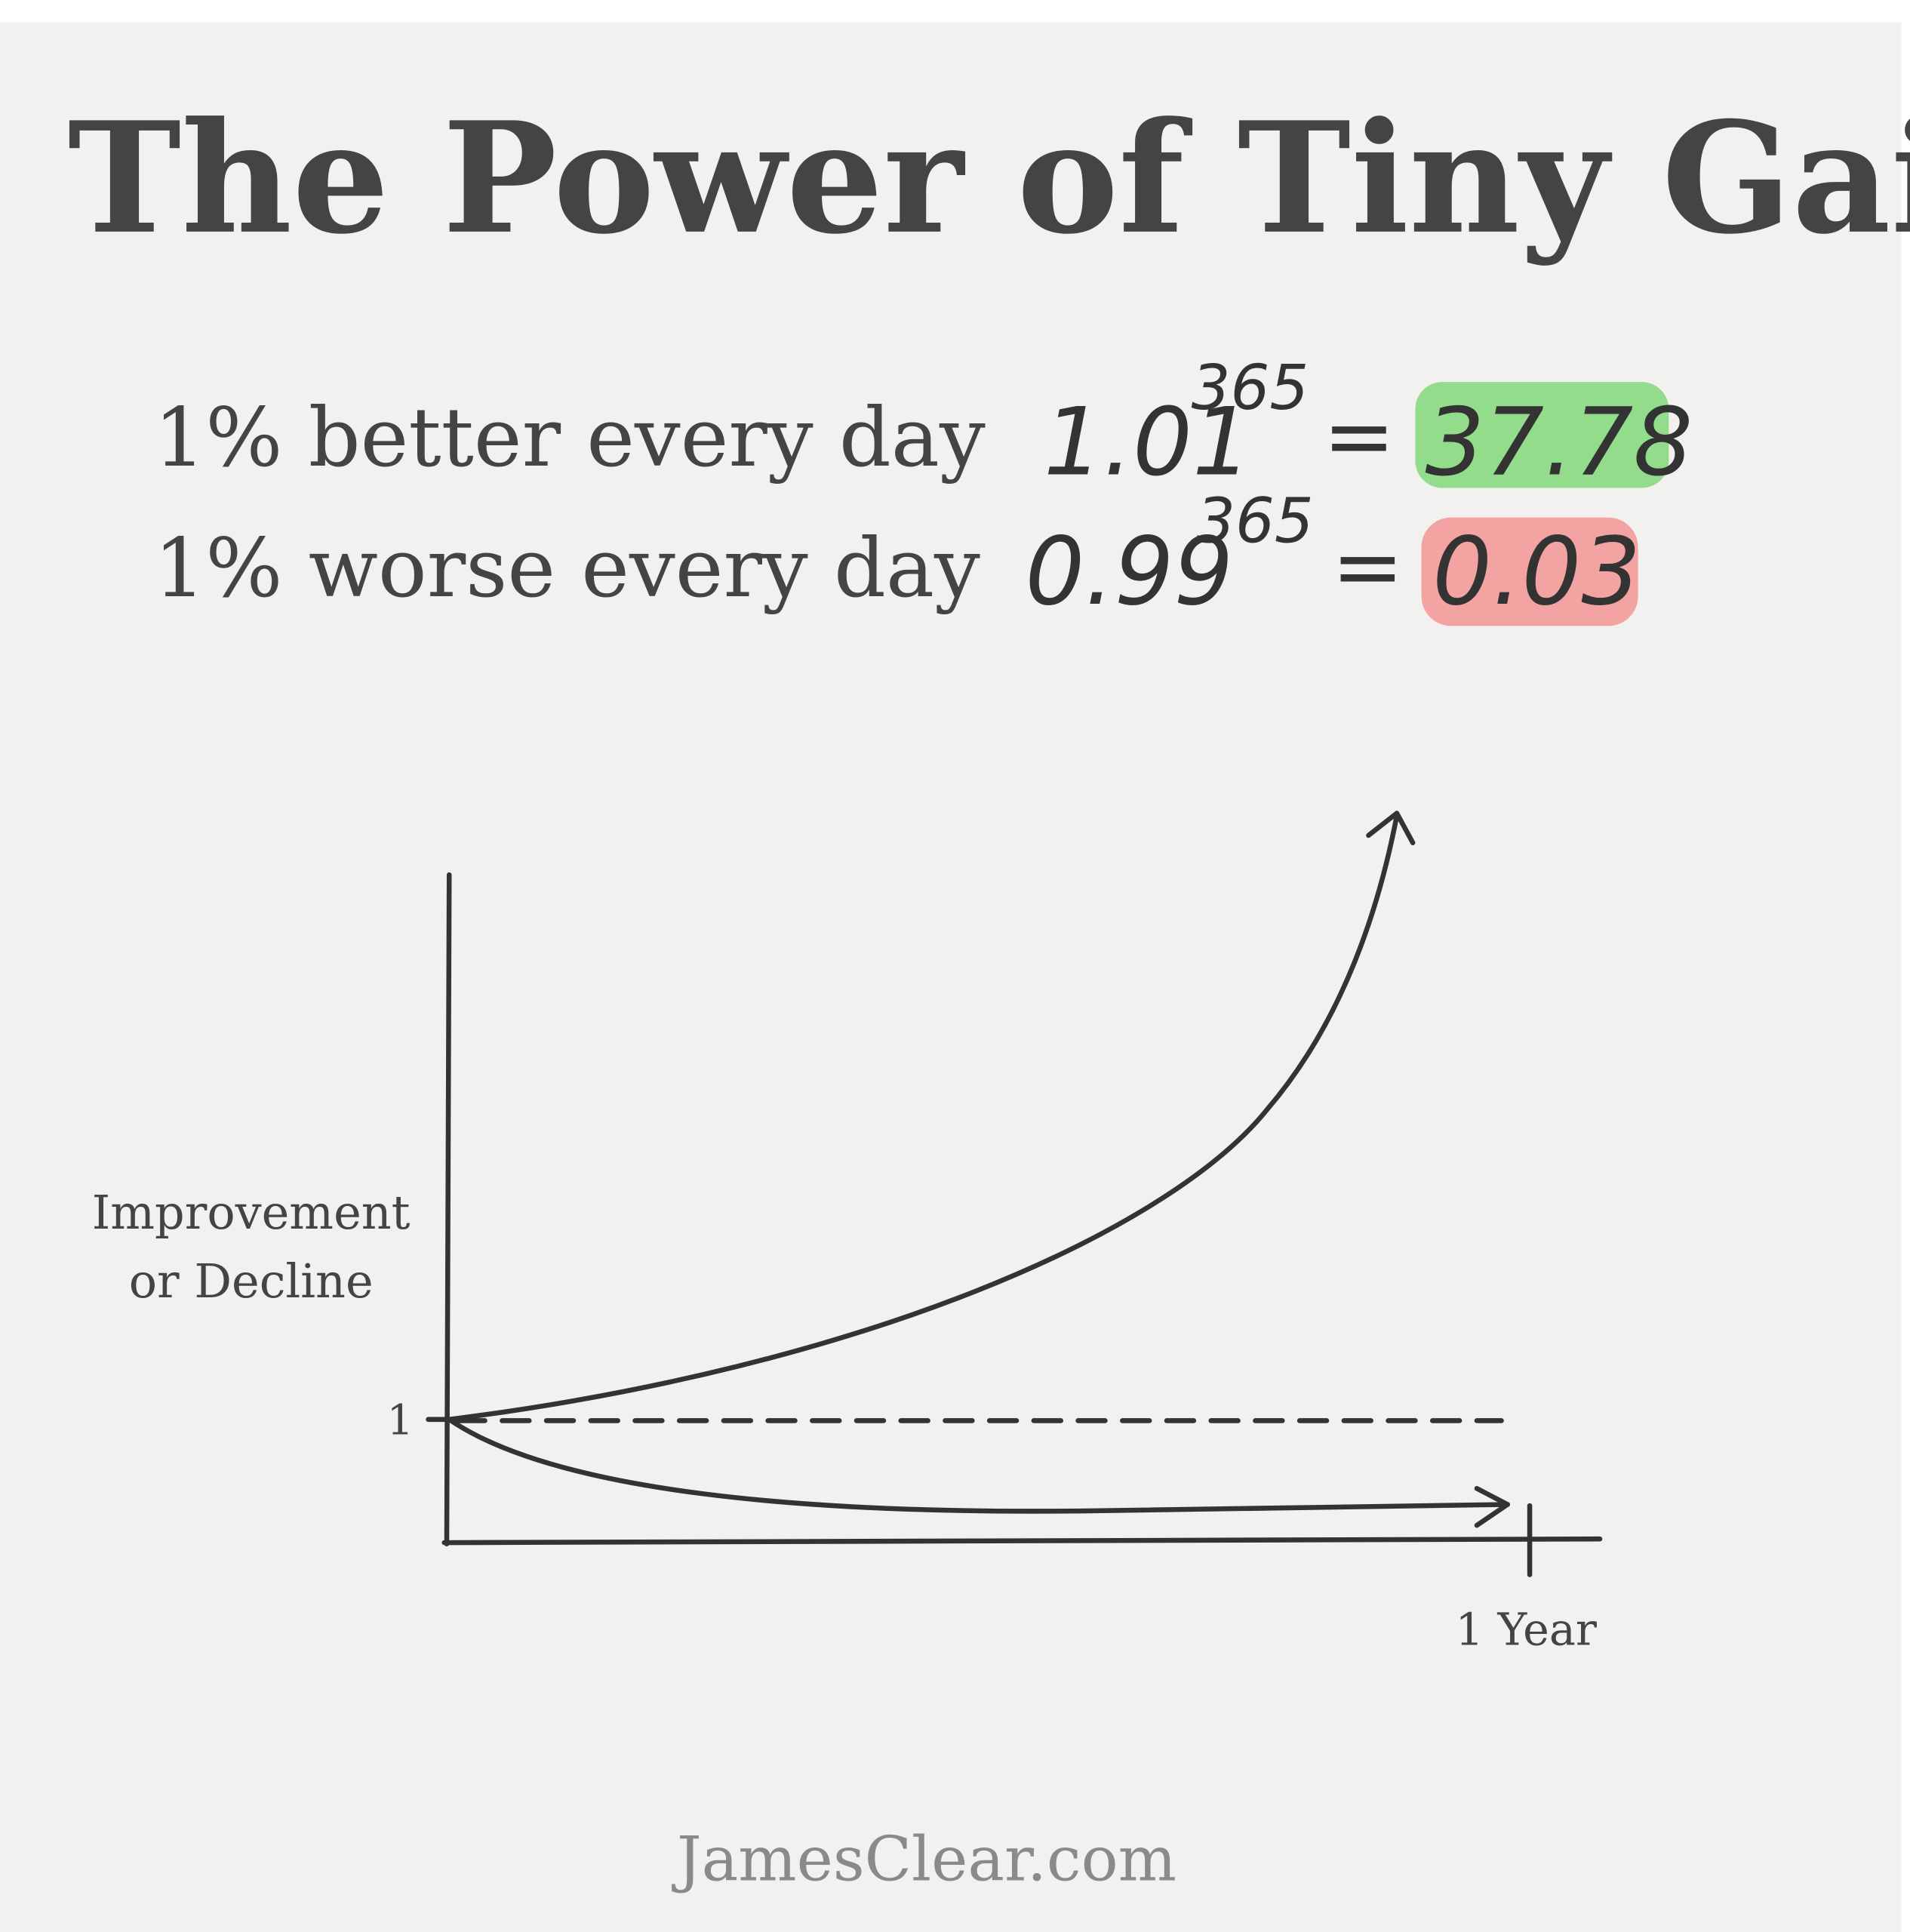  What do you see at coordinates (1148, 443) in the screenshot?
I see `base: 1.01` at bounding box center [1148, 443].